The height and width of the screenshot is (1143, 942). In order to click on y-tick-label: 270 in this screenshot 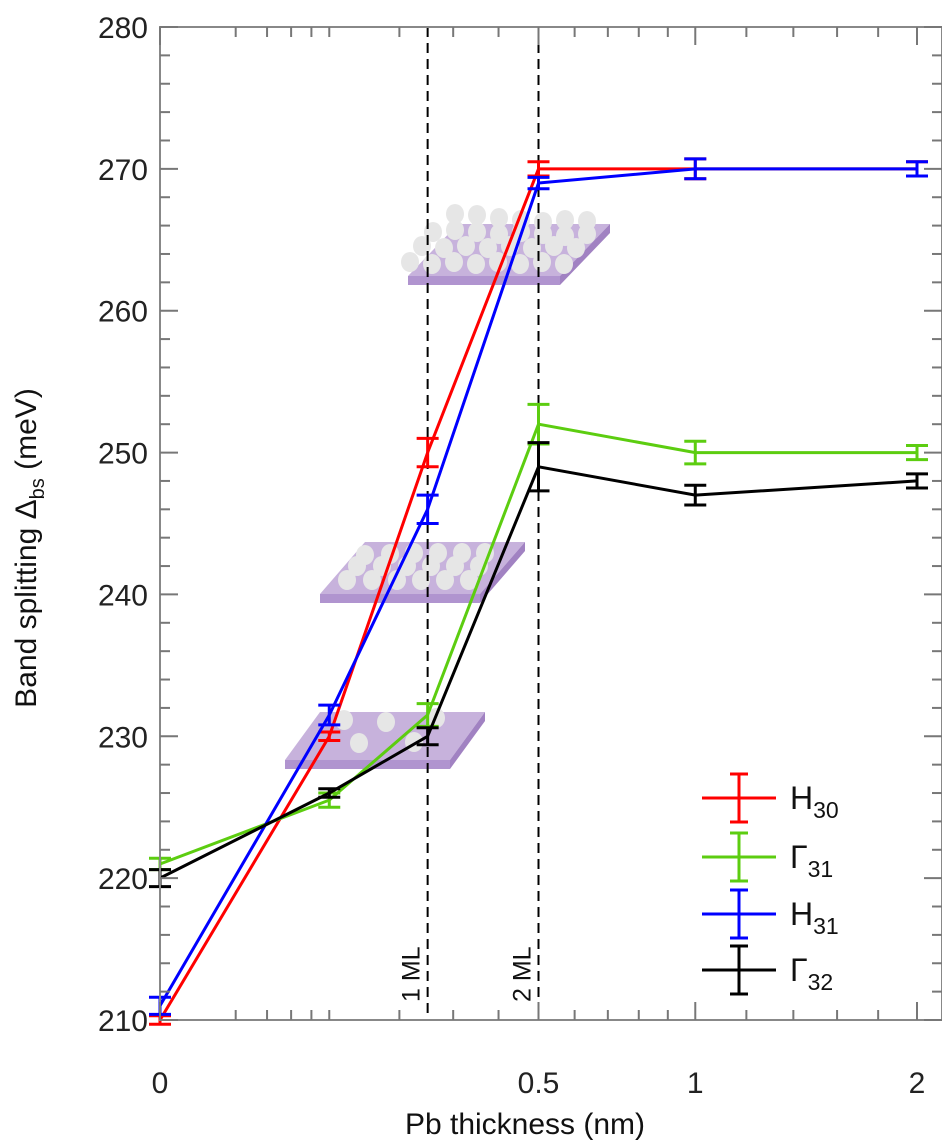, I will do `click(123, 170)`.